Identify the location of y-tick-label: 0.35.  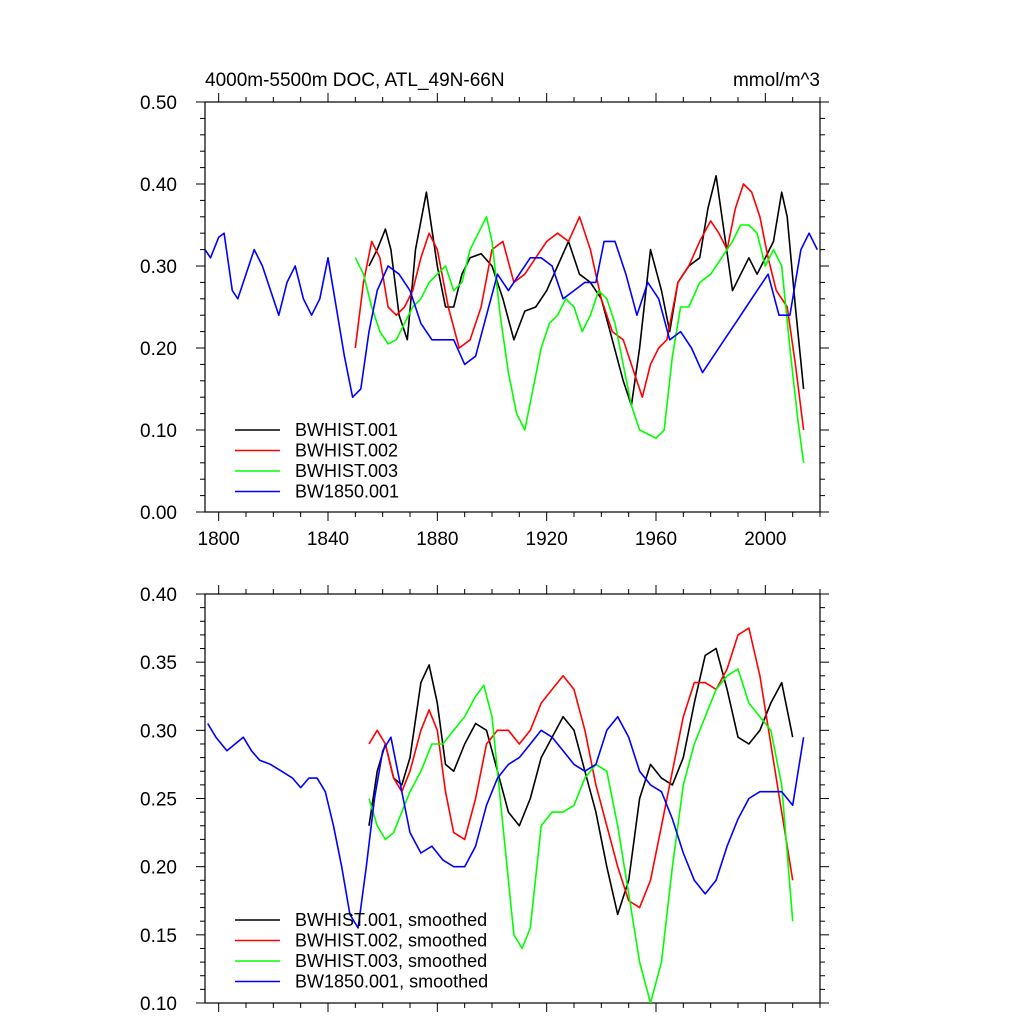
(158, 663).